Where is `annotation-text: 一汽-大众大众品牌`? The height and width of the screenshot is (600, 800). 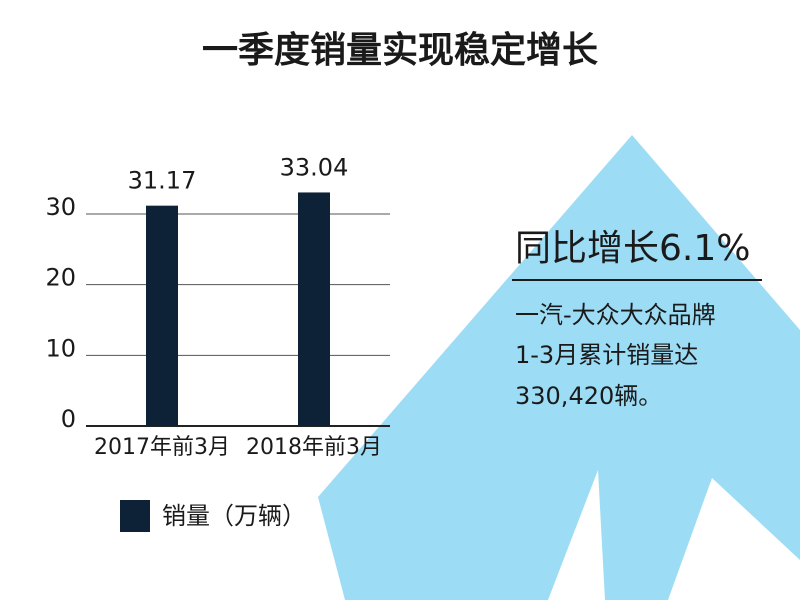
annotation-text: 一汽-大众大众品牌 is located at coordinates (615, 315).